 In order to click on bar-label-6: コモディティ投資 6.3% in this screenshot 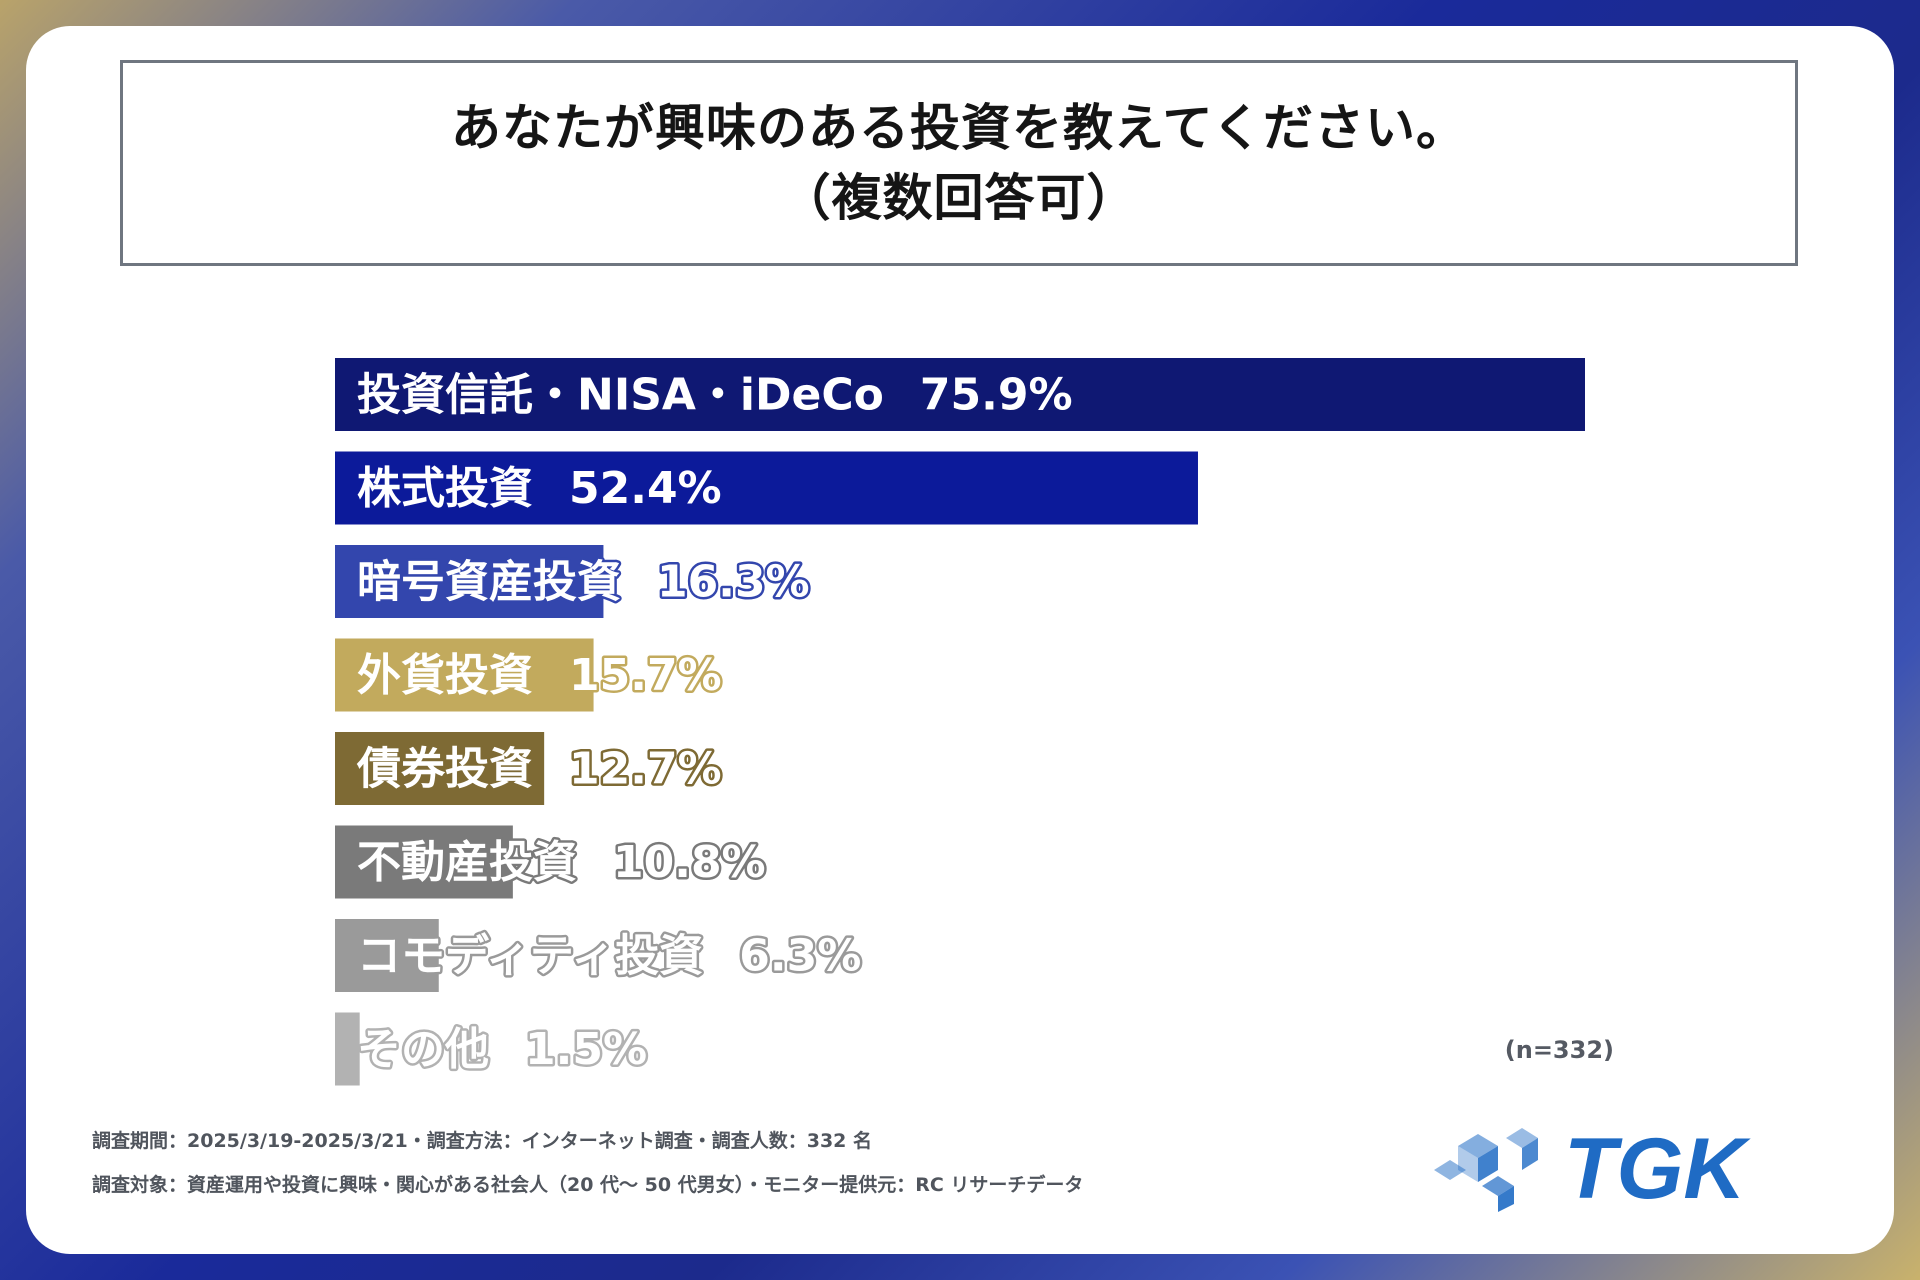, I will do `click(609, 956)`.